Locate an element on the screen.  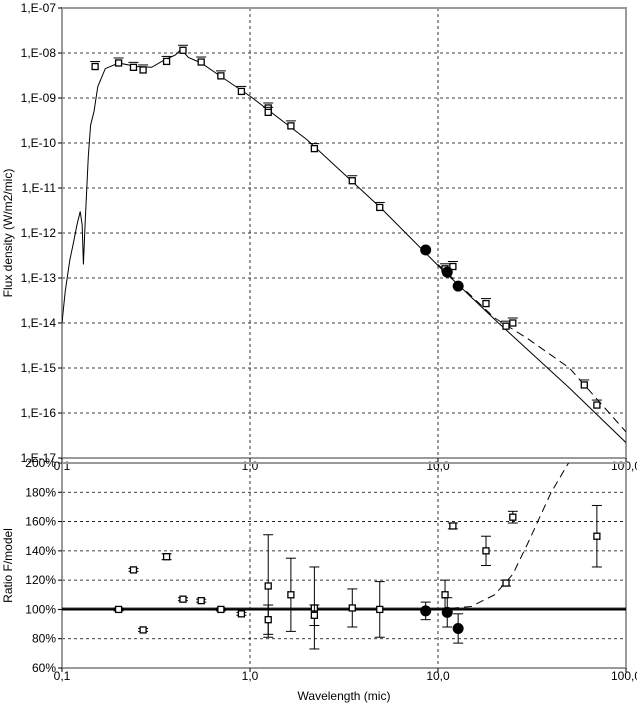
y-tick-label: 1,E-09 is located at coordinates (39, 98).